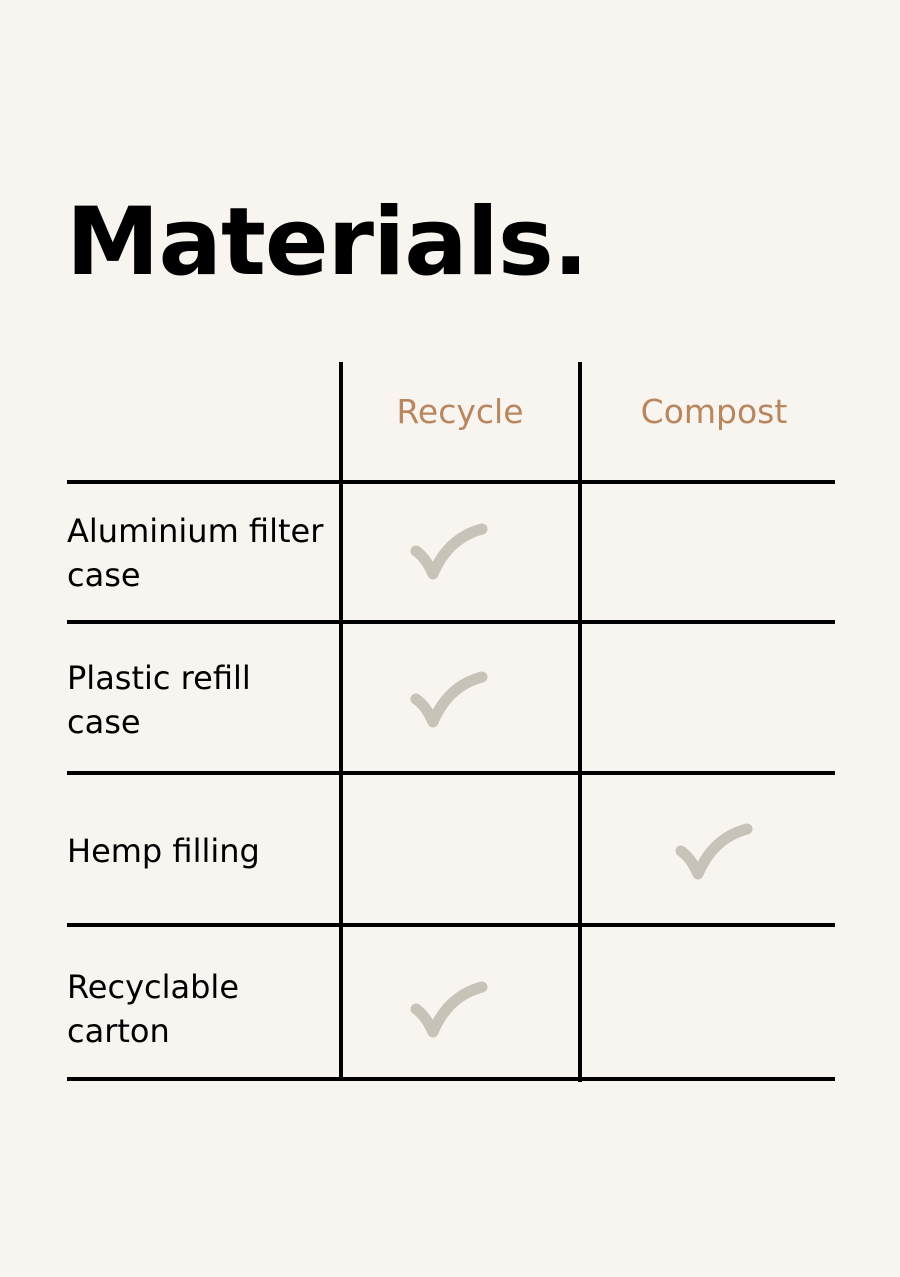  What do you see at coordinates (153, 1009) in the screenshot?
I see `row-label: Recyclable carton` at bounding box center [153, 1009].